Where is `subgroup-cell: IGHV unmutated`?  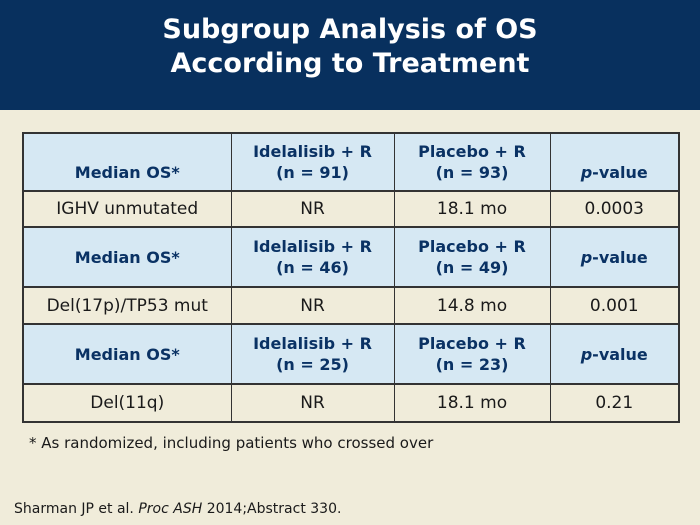
subgroup-cell: IGHV unmutated is located at coordinates (127, 209).